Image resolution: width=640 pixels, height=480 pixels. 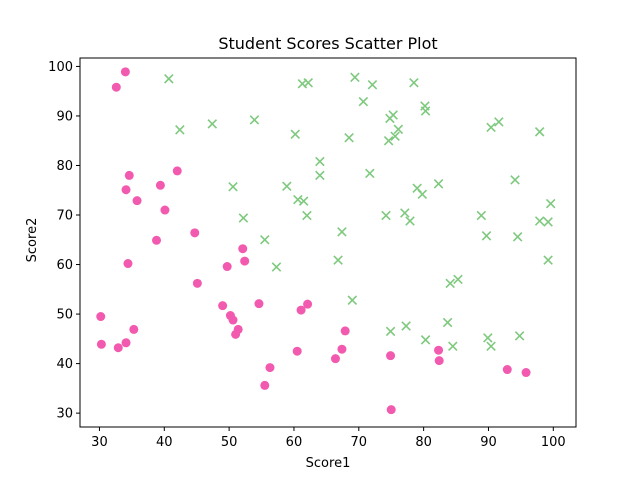 I want to click on y-tick-label: 30, so click(x=64, y=414).